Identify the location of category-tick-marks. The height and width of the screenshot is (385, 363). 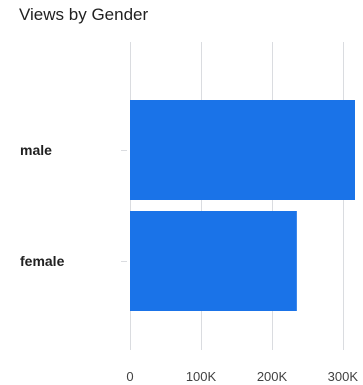
(124, 206).